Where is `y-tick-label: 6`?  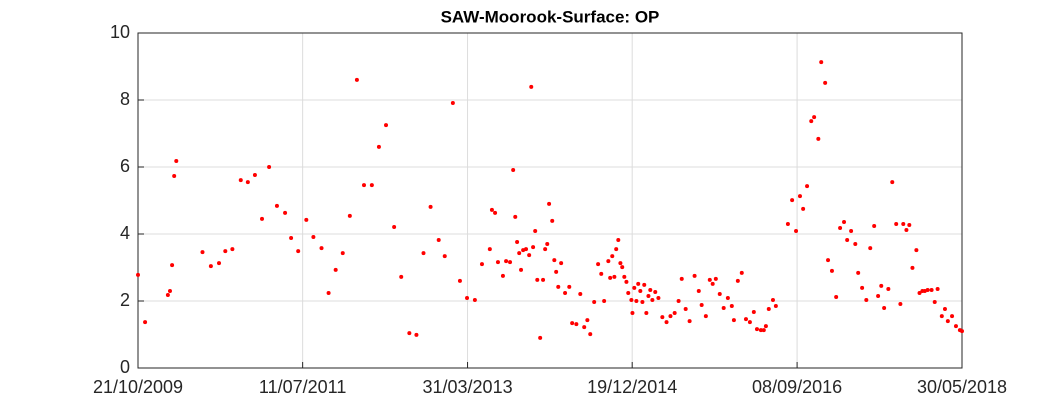
y-tick-label: 6 is located at coordinates (125, 166).